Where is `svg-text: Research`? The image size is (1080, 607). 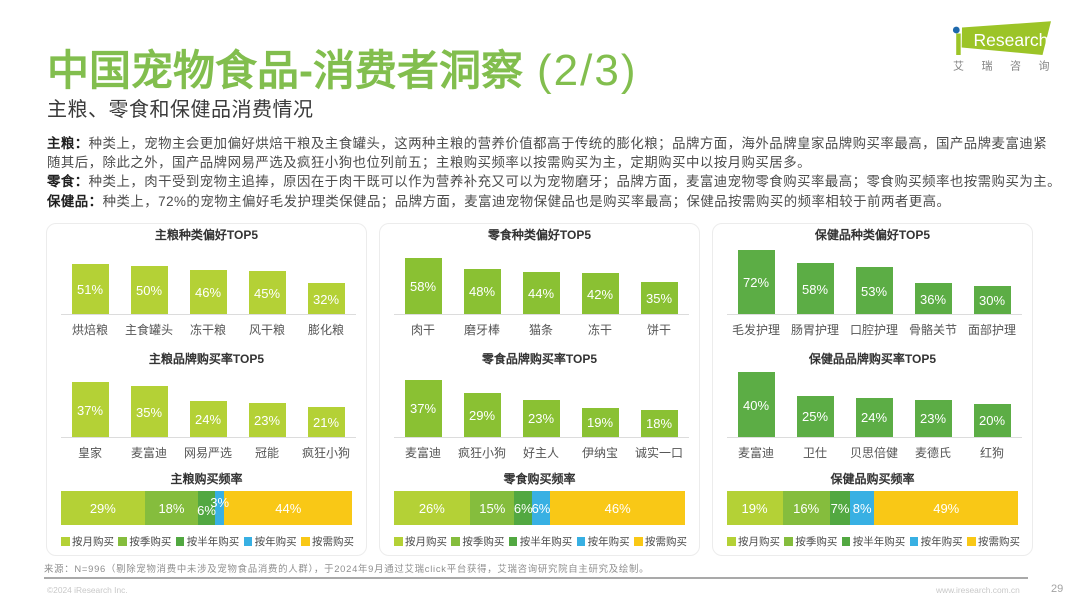 svg-text: Research is located at coordinates (1011, 40).